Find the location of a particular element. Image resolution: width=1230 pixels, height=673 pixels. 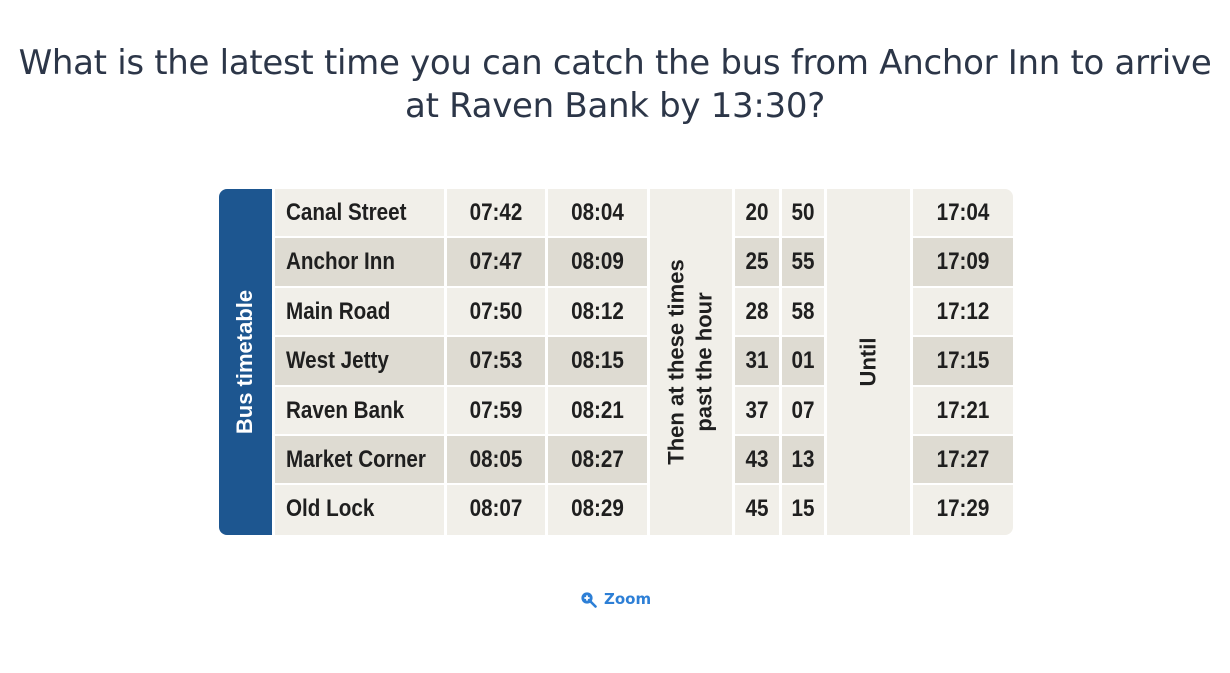

minute-past-2: 13 is located at coordinates (803, 459).